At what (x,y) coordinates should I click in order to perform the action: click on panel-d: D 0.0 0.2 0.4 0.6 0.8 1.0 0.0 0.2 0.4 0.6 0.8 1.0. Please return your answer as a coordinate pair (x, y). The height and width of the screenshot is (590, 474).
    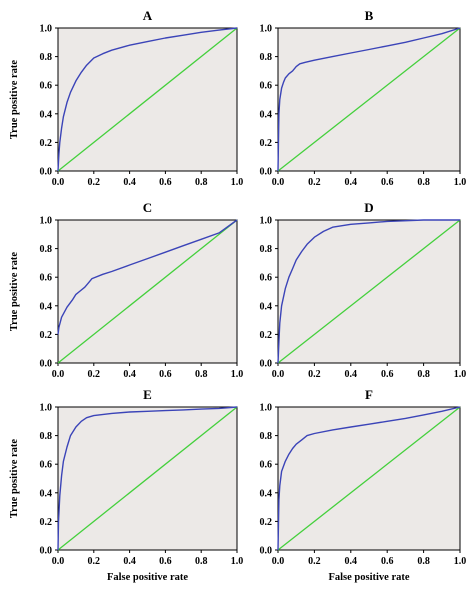
    Looking at the image, I should click on (363, 290).